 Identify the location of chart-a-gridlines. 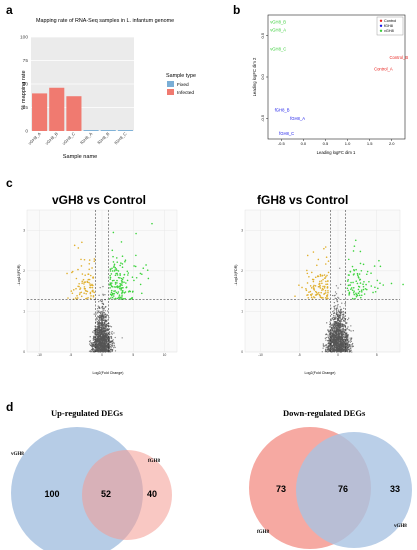
(82, 84).